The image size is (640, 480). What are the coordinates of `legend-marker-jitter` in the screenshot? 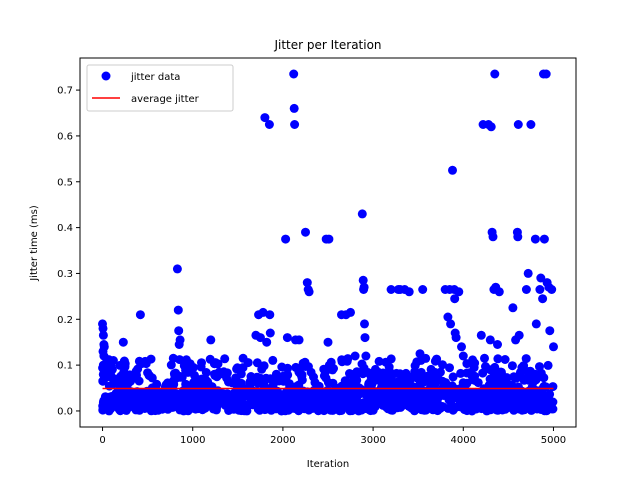 It's located at (106, 76).